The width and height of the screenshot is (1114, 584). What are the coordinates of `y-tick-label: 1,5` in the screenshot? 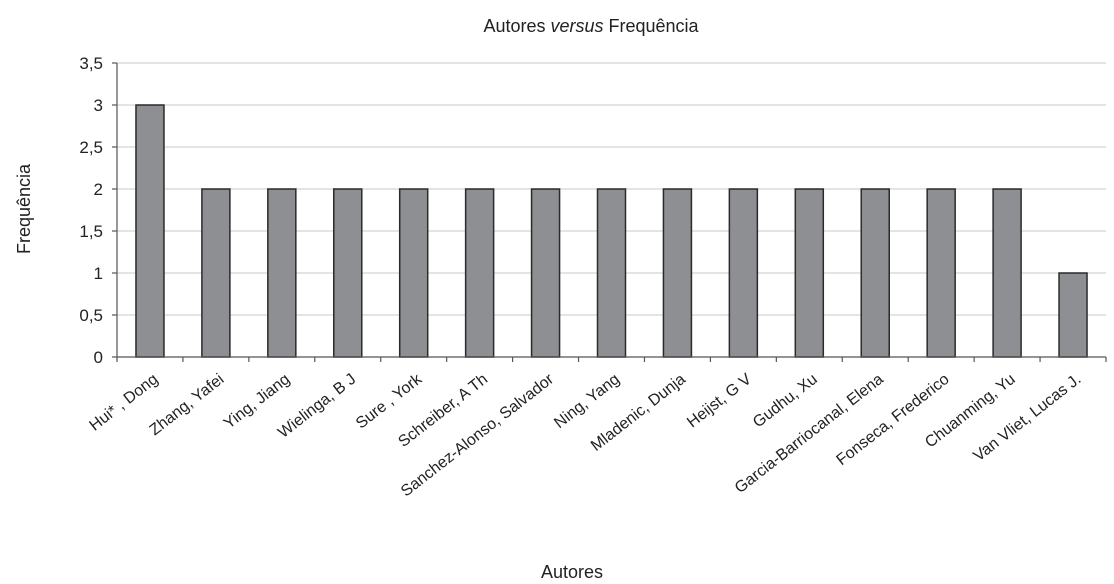 It's located at (91, 231).